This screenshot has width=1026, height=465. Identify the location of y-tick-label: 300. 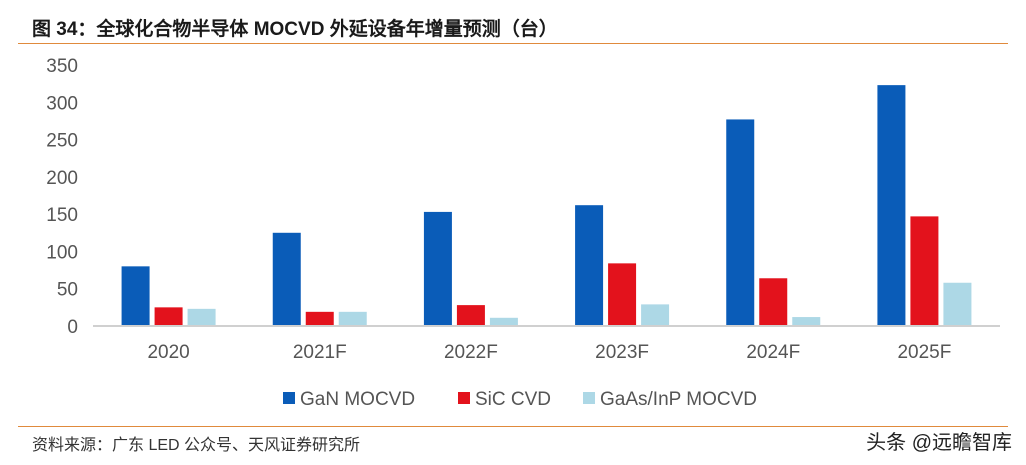
(62, 103).